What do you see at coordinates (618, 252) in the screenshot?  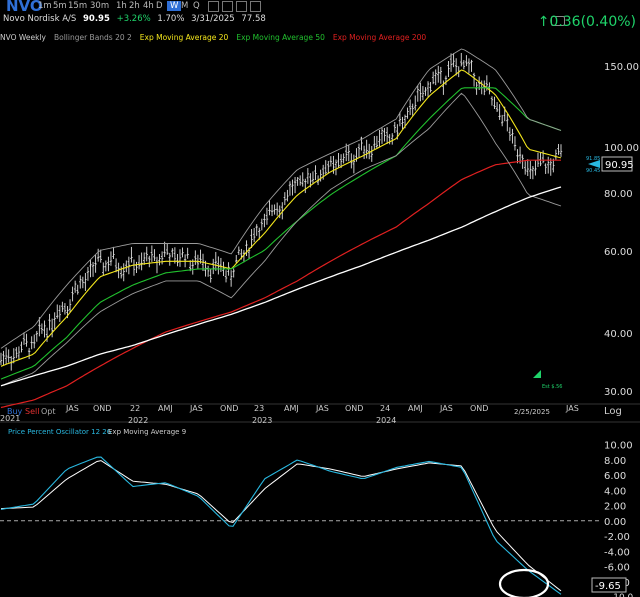 I see `price-tick-label: 60.00` at bounding box center [618, 252].